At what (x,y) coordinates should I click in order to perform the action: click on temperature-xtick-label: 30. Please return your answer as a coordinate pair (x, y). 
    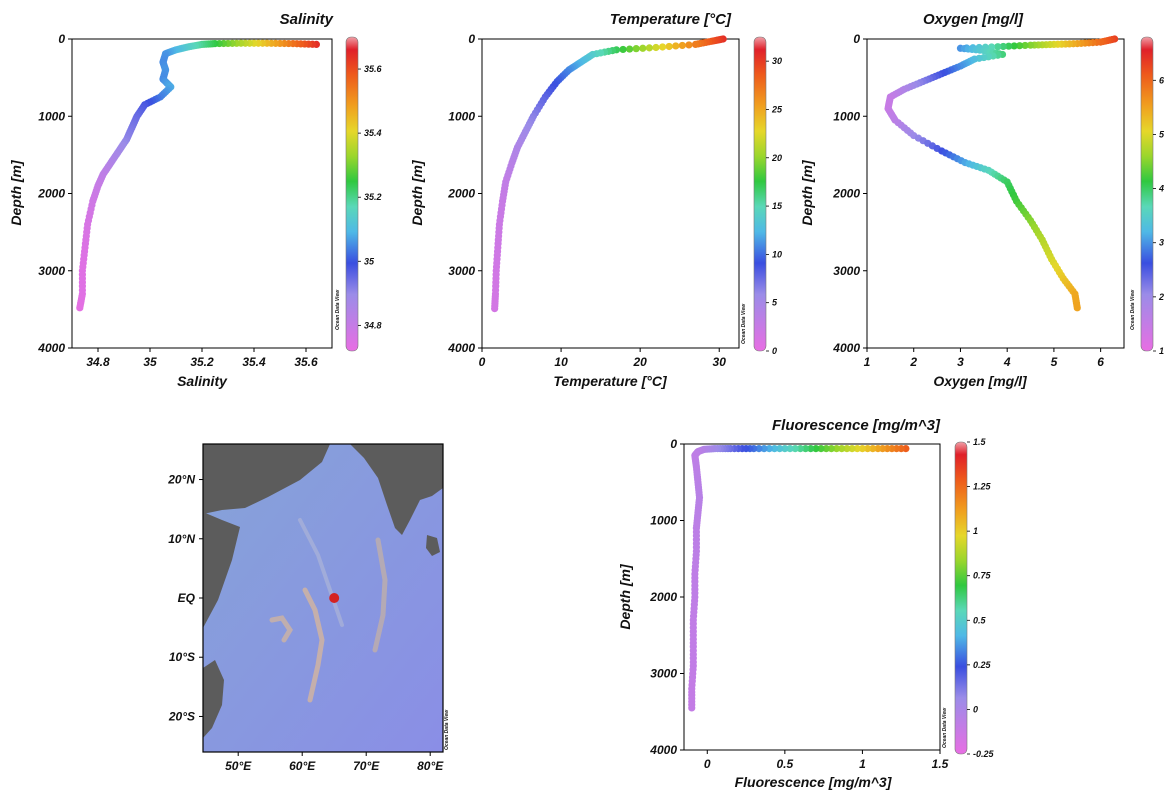
    Looking at the image, I should click on (720, 362).